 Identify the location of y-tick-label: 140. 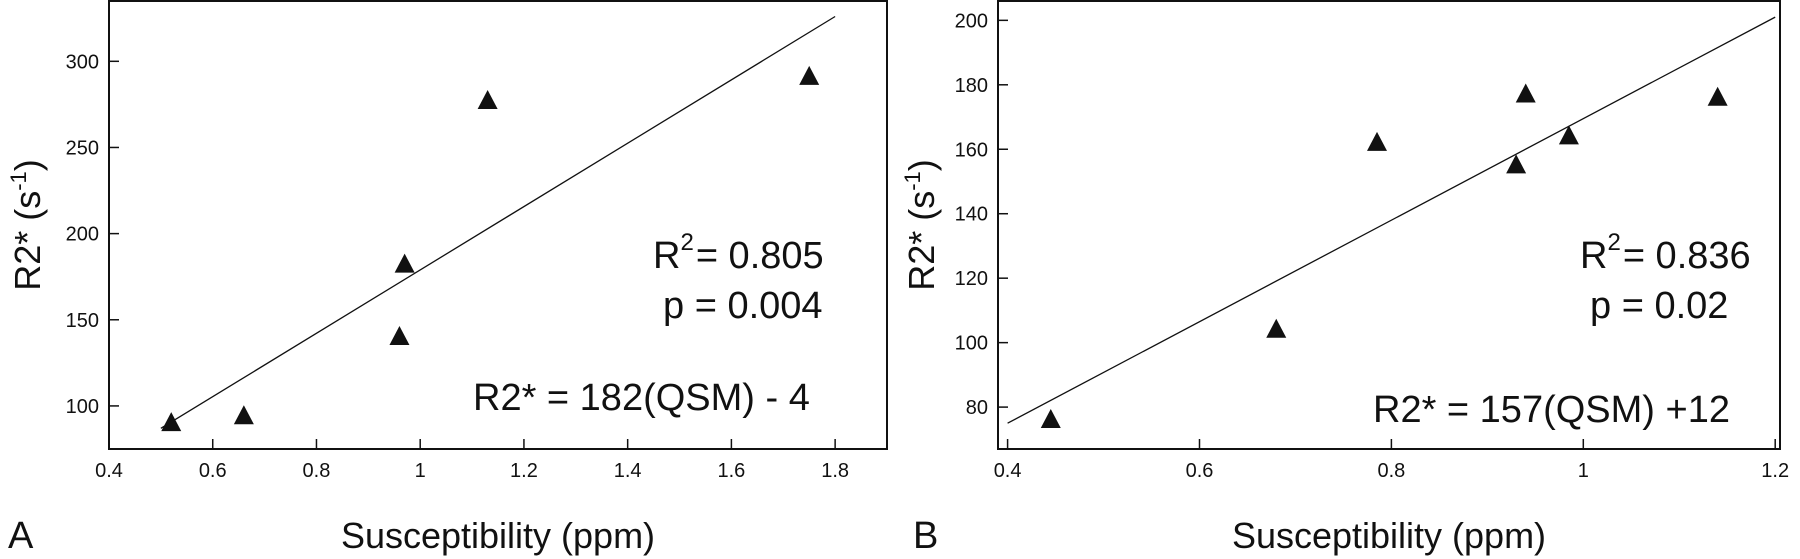
(971, 215).